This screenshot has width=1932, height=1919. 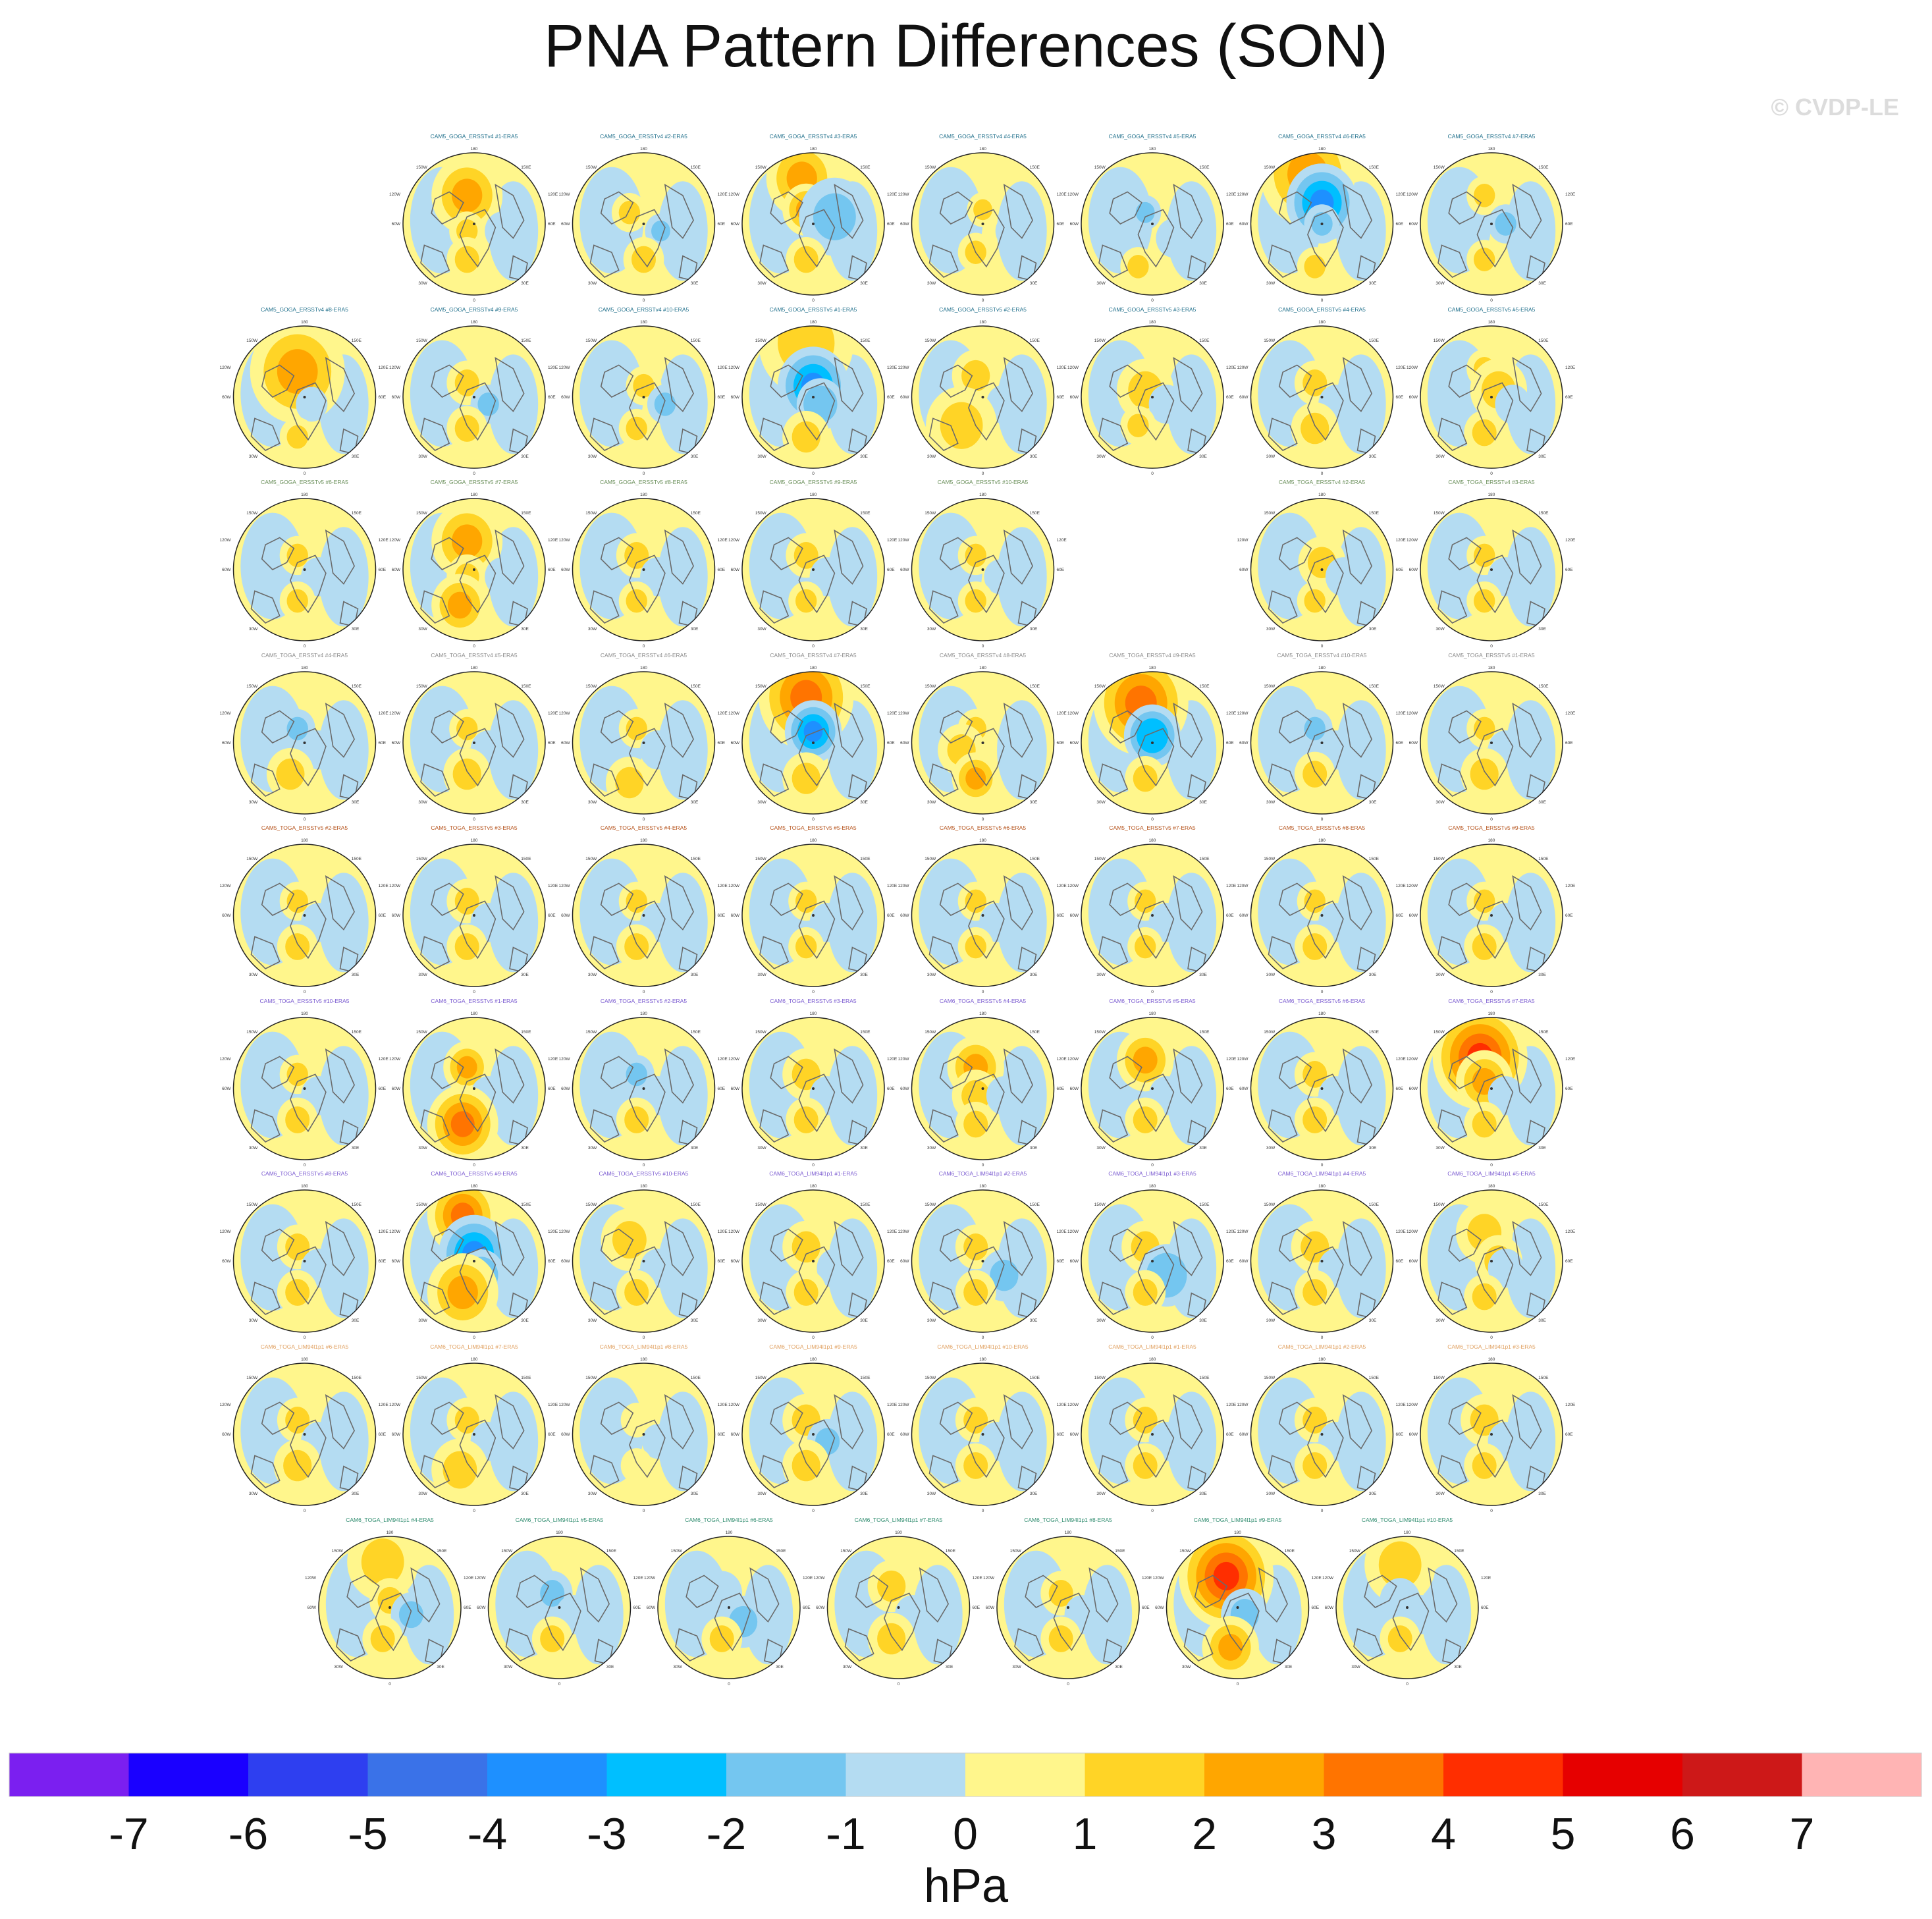 I want to click on panel-title: CAM5_TOGA_ERSSTv4 #7-ERA5, so click(x=813, y=655).